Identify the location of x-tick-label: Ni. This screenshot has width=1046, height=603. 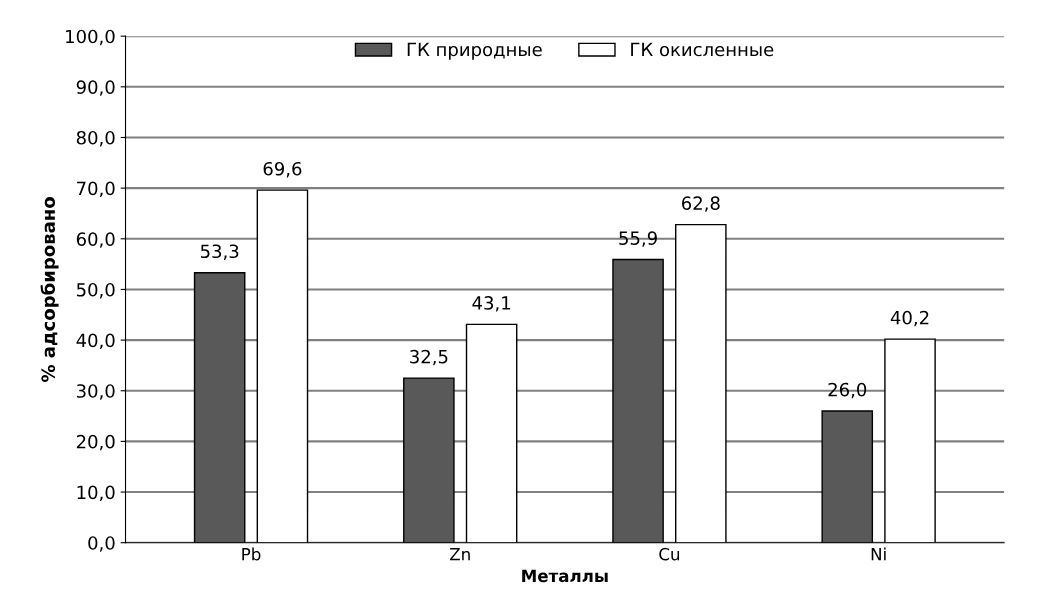
(878, 554).